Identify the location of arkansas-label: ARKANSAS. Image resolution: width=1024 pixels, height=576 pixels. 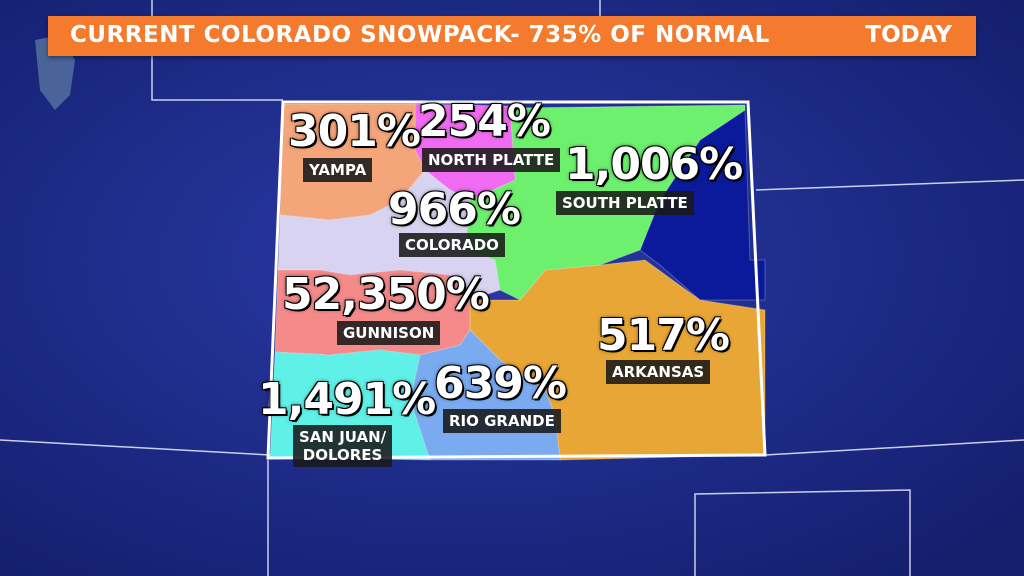
(658, 372).